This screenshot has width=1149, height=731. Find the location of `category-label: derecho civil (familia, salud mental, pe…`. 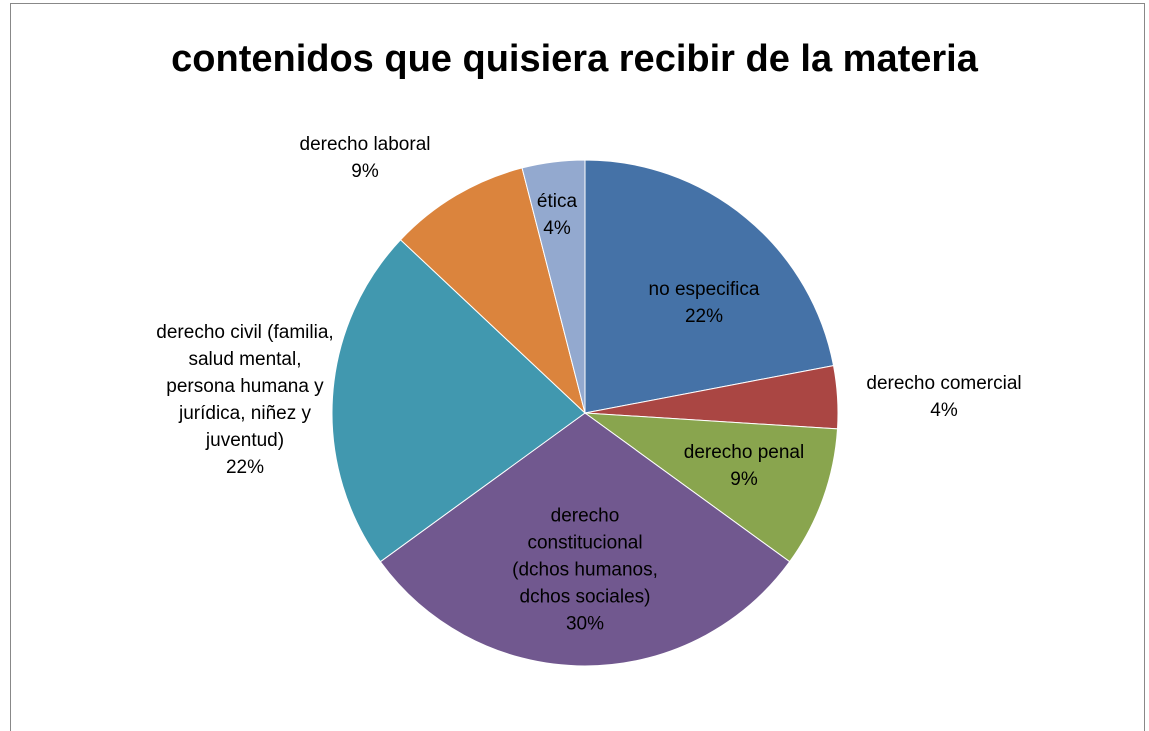

category-label: derecho civil (familia, salud mental, pe… is located at coordinates (245, 386).